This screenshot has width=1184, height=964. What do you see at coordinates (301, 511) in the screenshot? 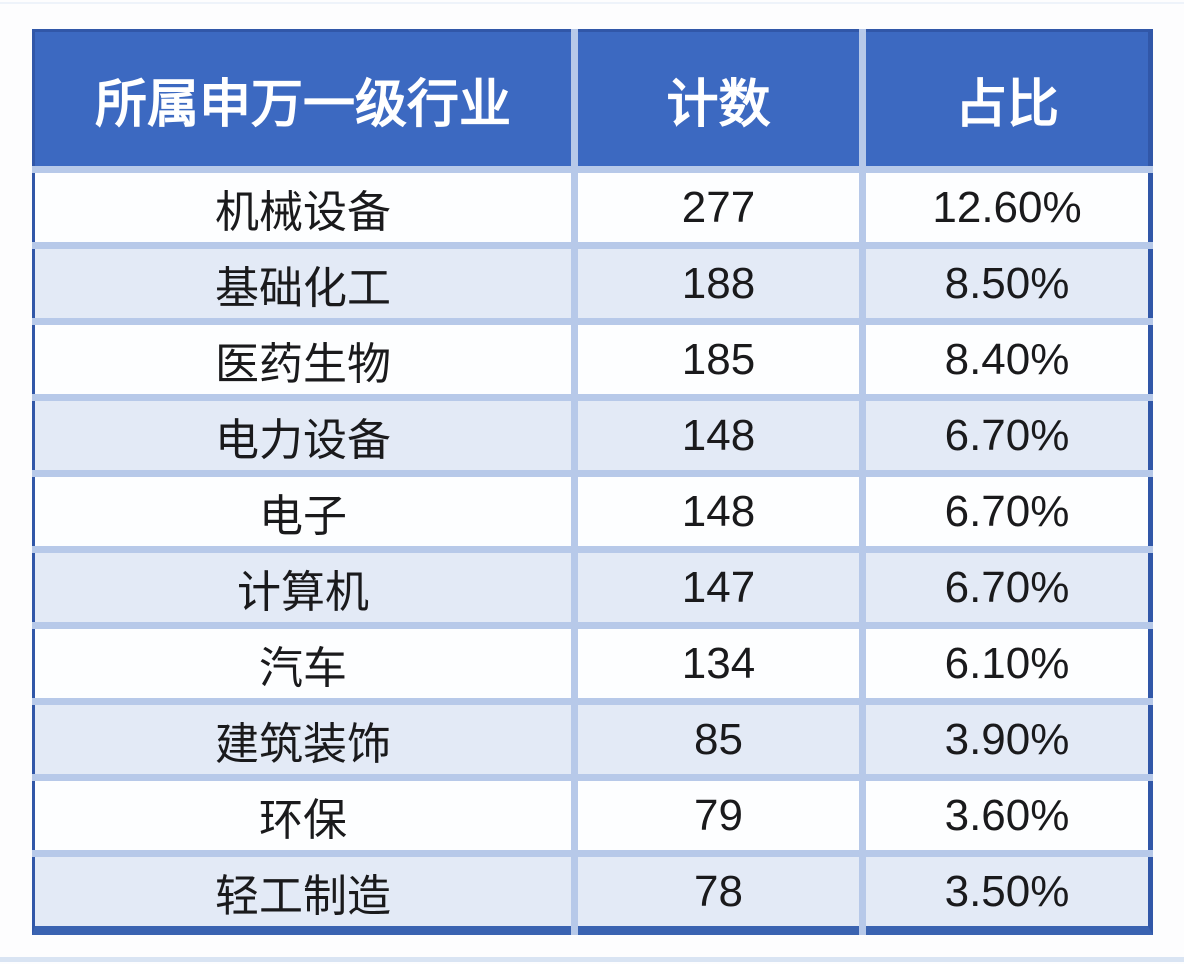
I see `industry-cell: 电子` at bounding box center [301, 511].